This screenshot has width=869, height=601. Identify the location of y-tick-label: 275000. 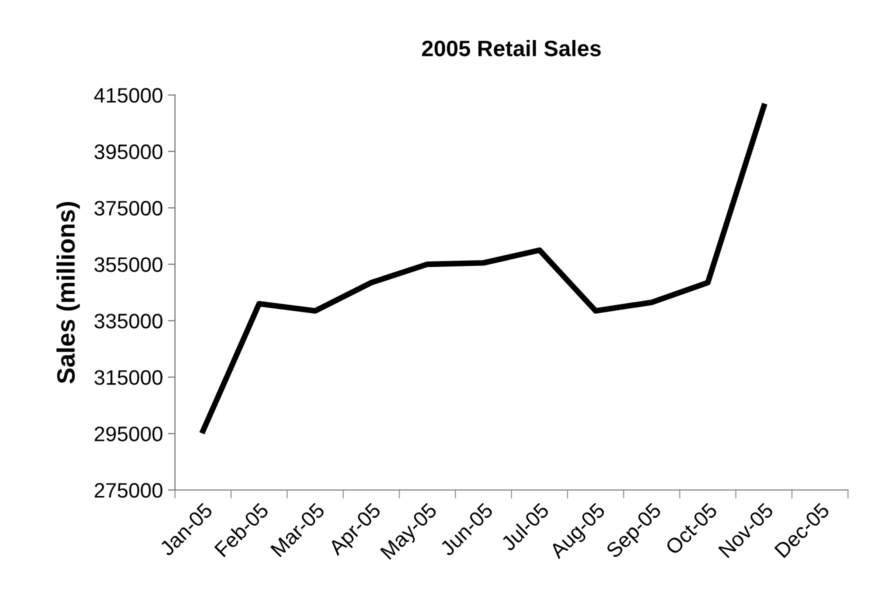
(128, 490).